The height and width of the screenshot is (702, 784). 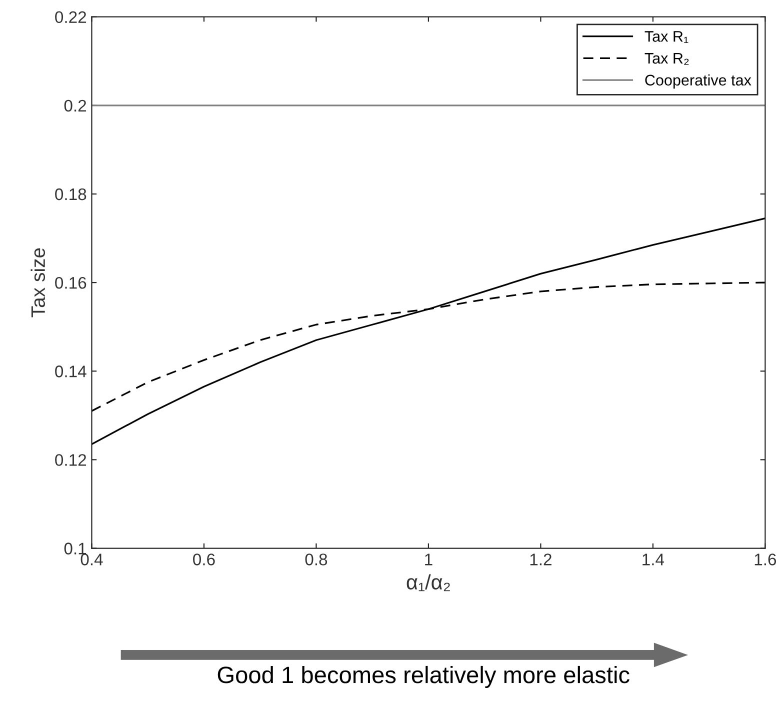 I want to click on y-axis-title: Tax size, so click(x=38, y=283).